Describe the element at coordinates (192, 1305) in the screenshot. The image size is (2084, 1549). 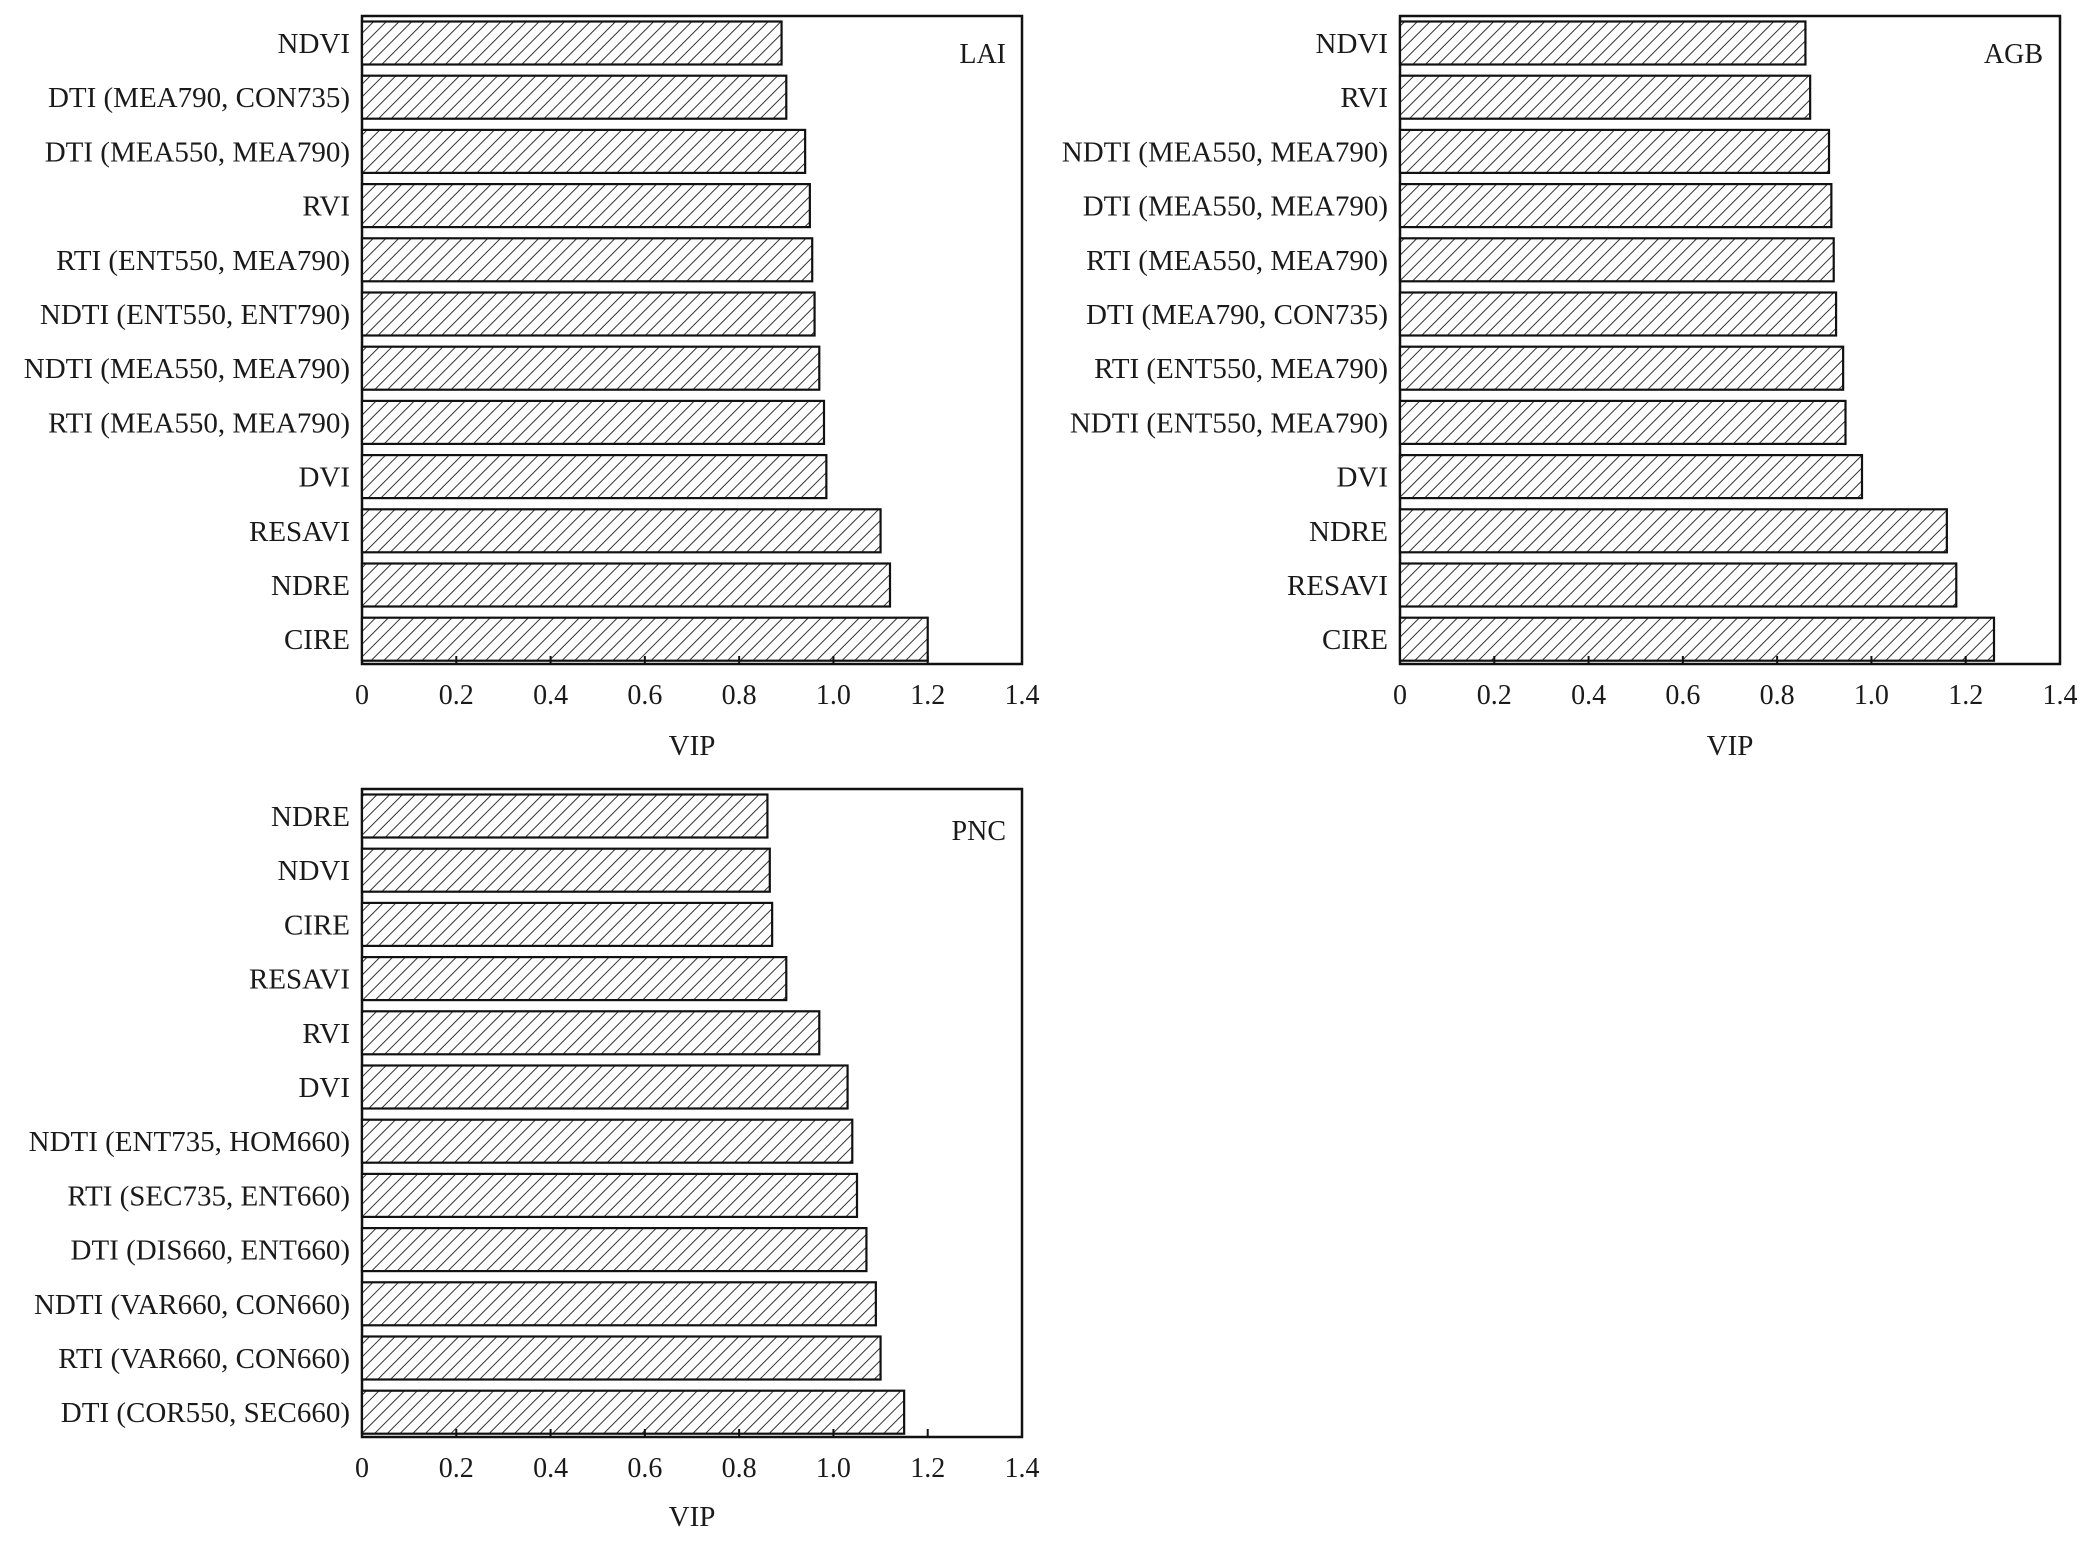
I see `category-label: NDTI (VAR660, CON660)` at that location.